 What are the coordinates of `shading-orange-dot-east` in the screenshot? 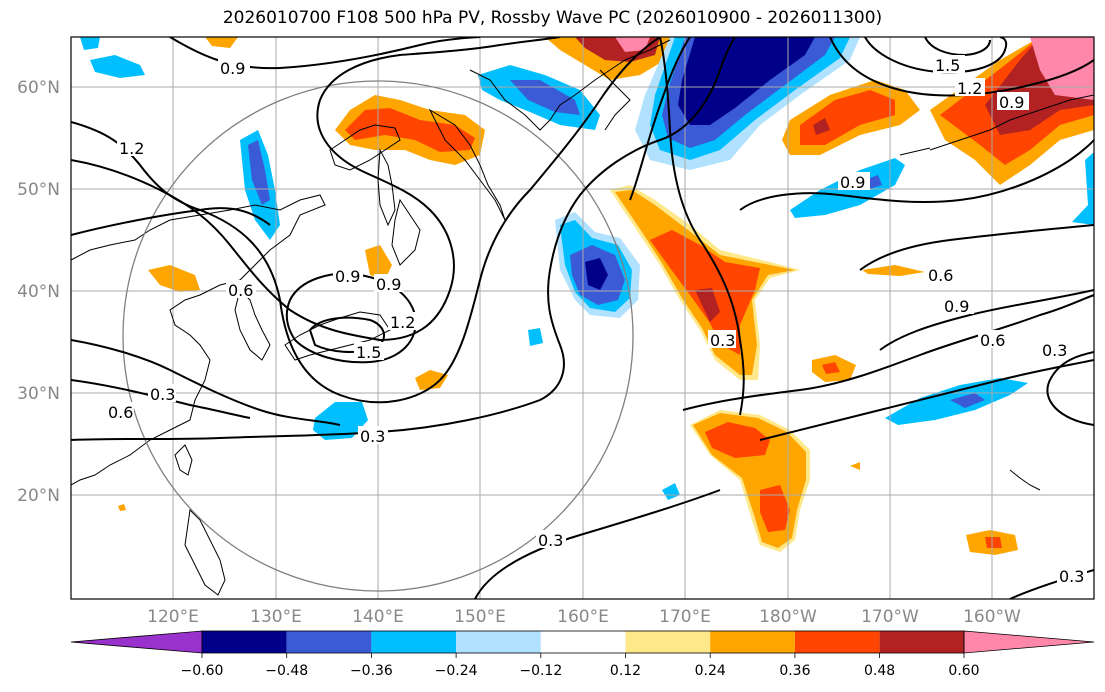 It's located at (855, 466).